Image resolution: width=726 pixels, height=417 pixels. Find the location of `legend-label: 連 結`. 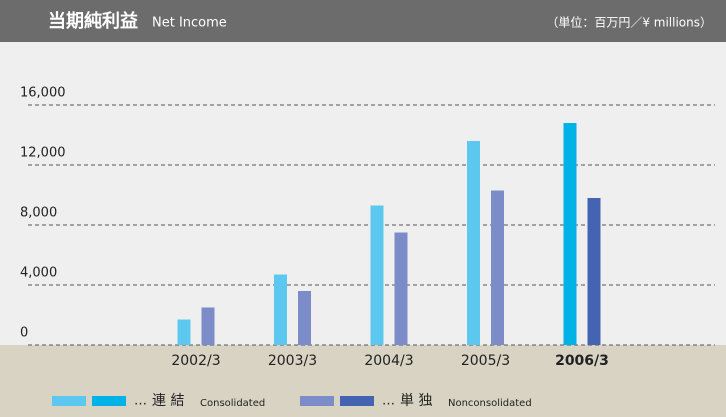

legend-label: 連 結 is located at coordinates (168, 401).